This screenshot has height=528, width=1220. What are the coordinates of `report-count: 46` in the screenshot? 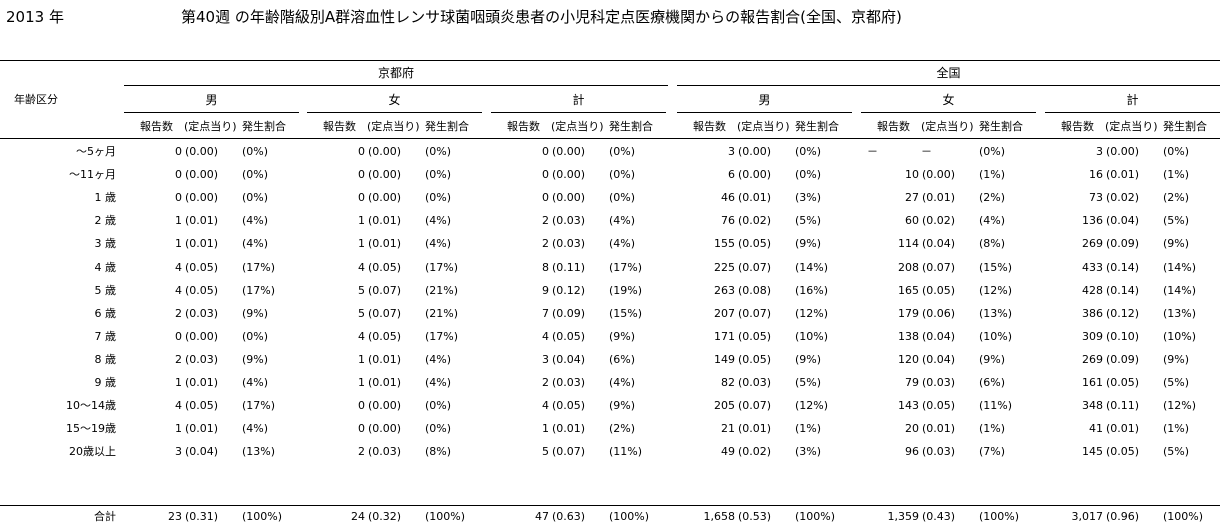 It's located at (728, 197).